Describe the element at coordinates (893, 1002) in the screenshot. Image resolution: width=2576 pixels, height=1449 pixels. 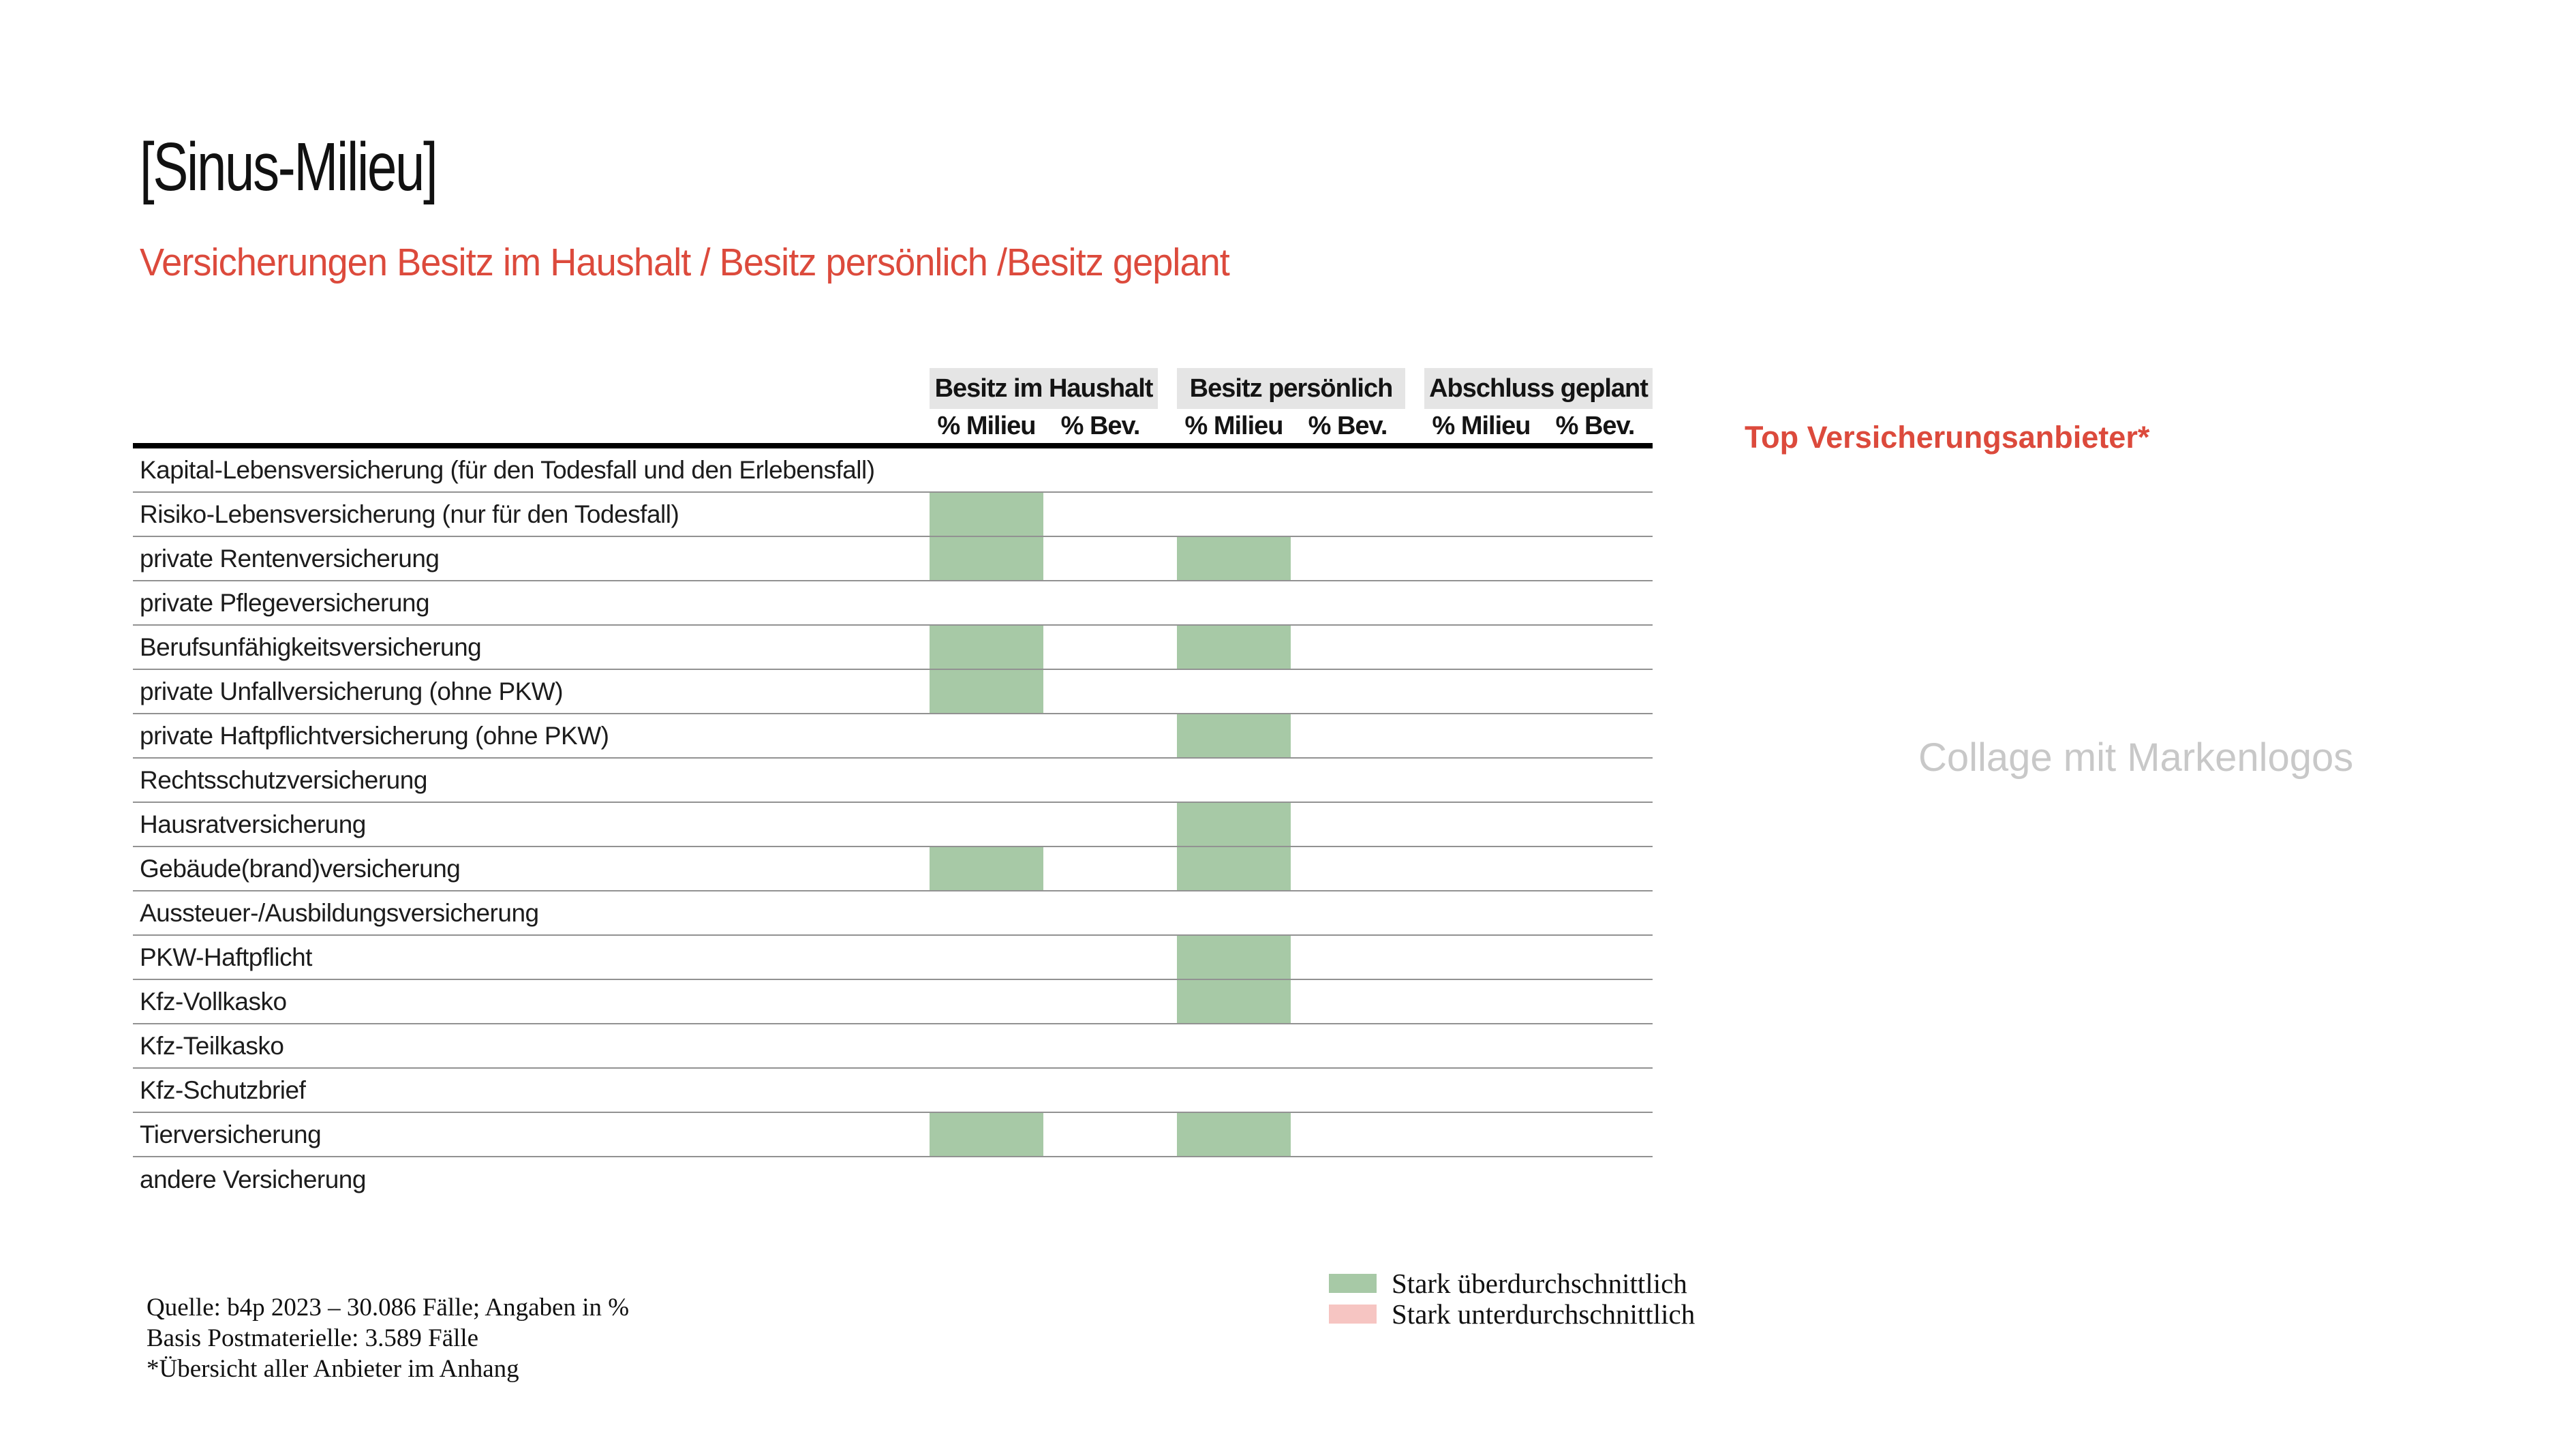
I see `table-row: Kfz-Vollkasko` at that location.